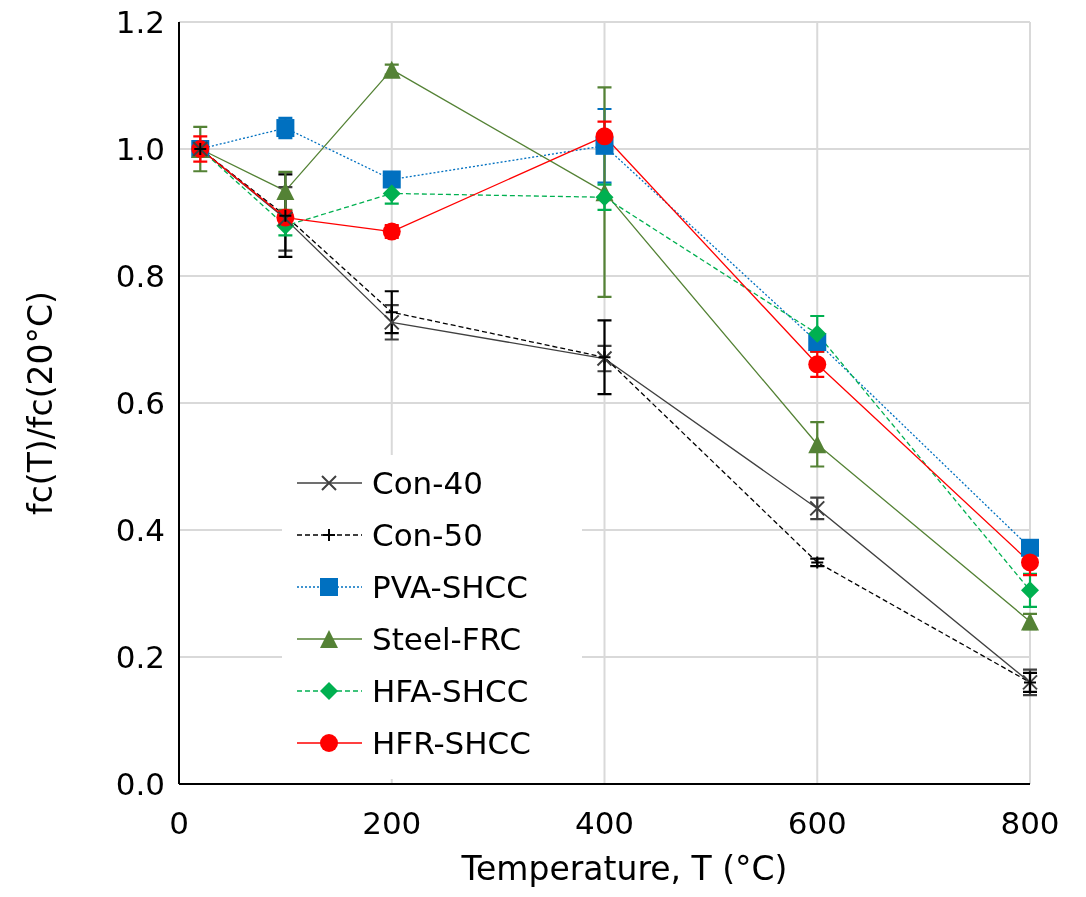  Describe the element at coordinates (1030, 823) in the screenshot. I see `x-tick-label: 800` at that location.